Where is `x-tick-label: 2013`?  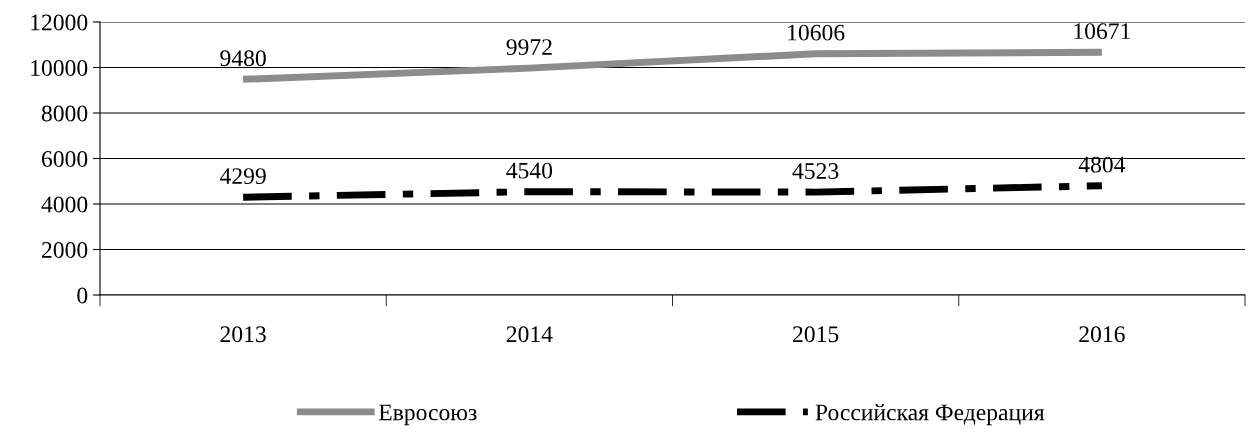 x-tick-label: 2013 is located at coordinates (243, 334).